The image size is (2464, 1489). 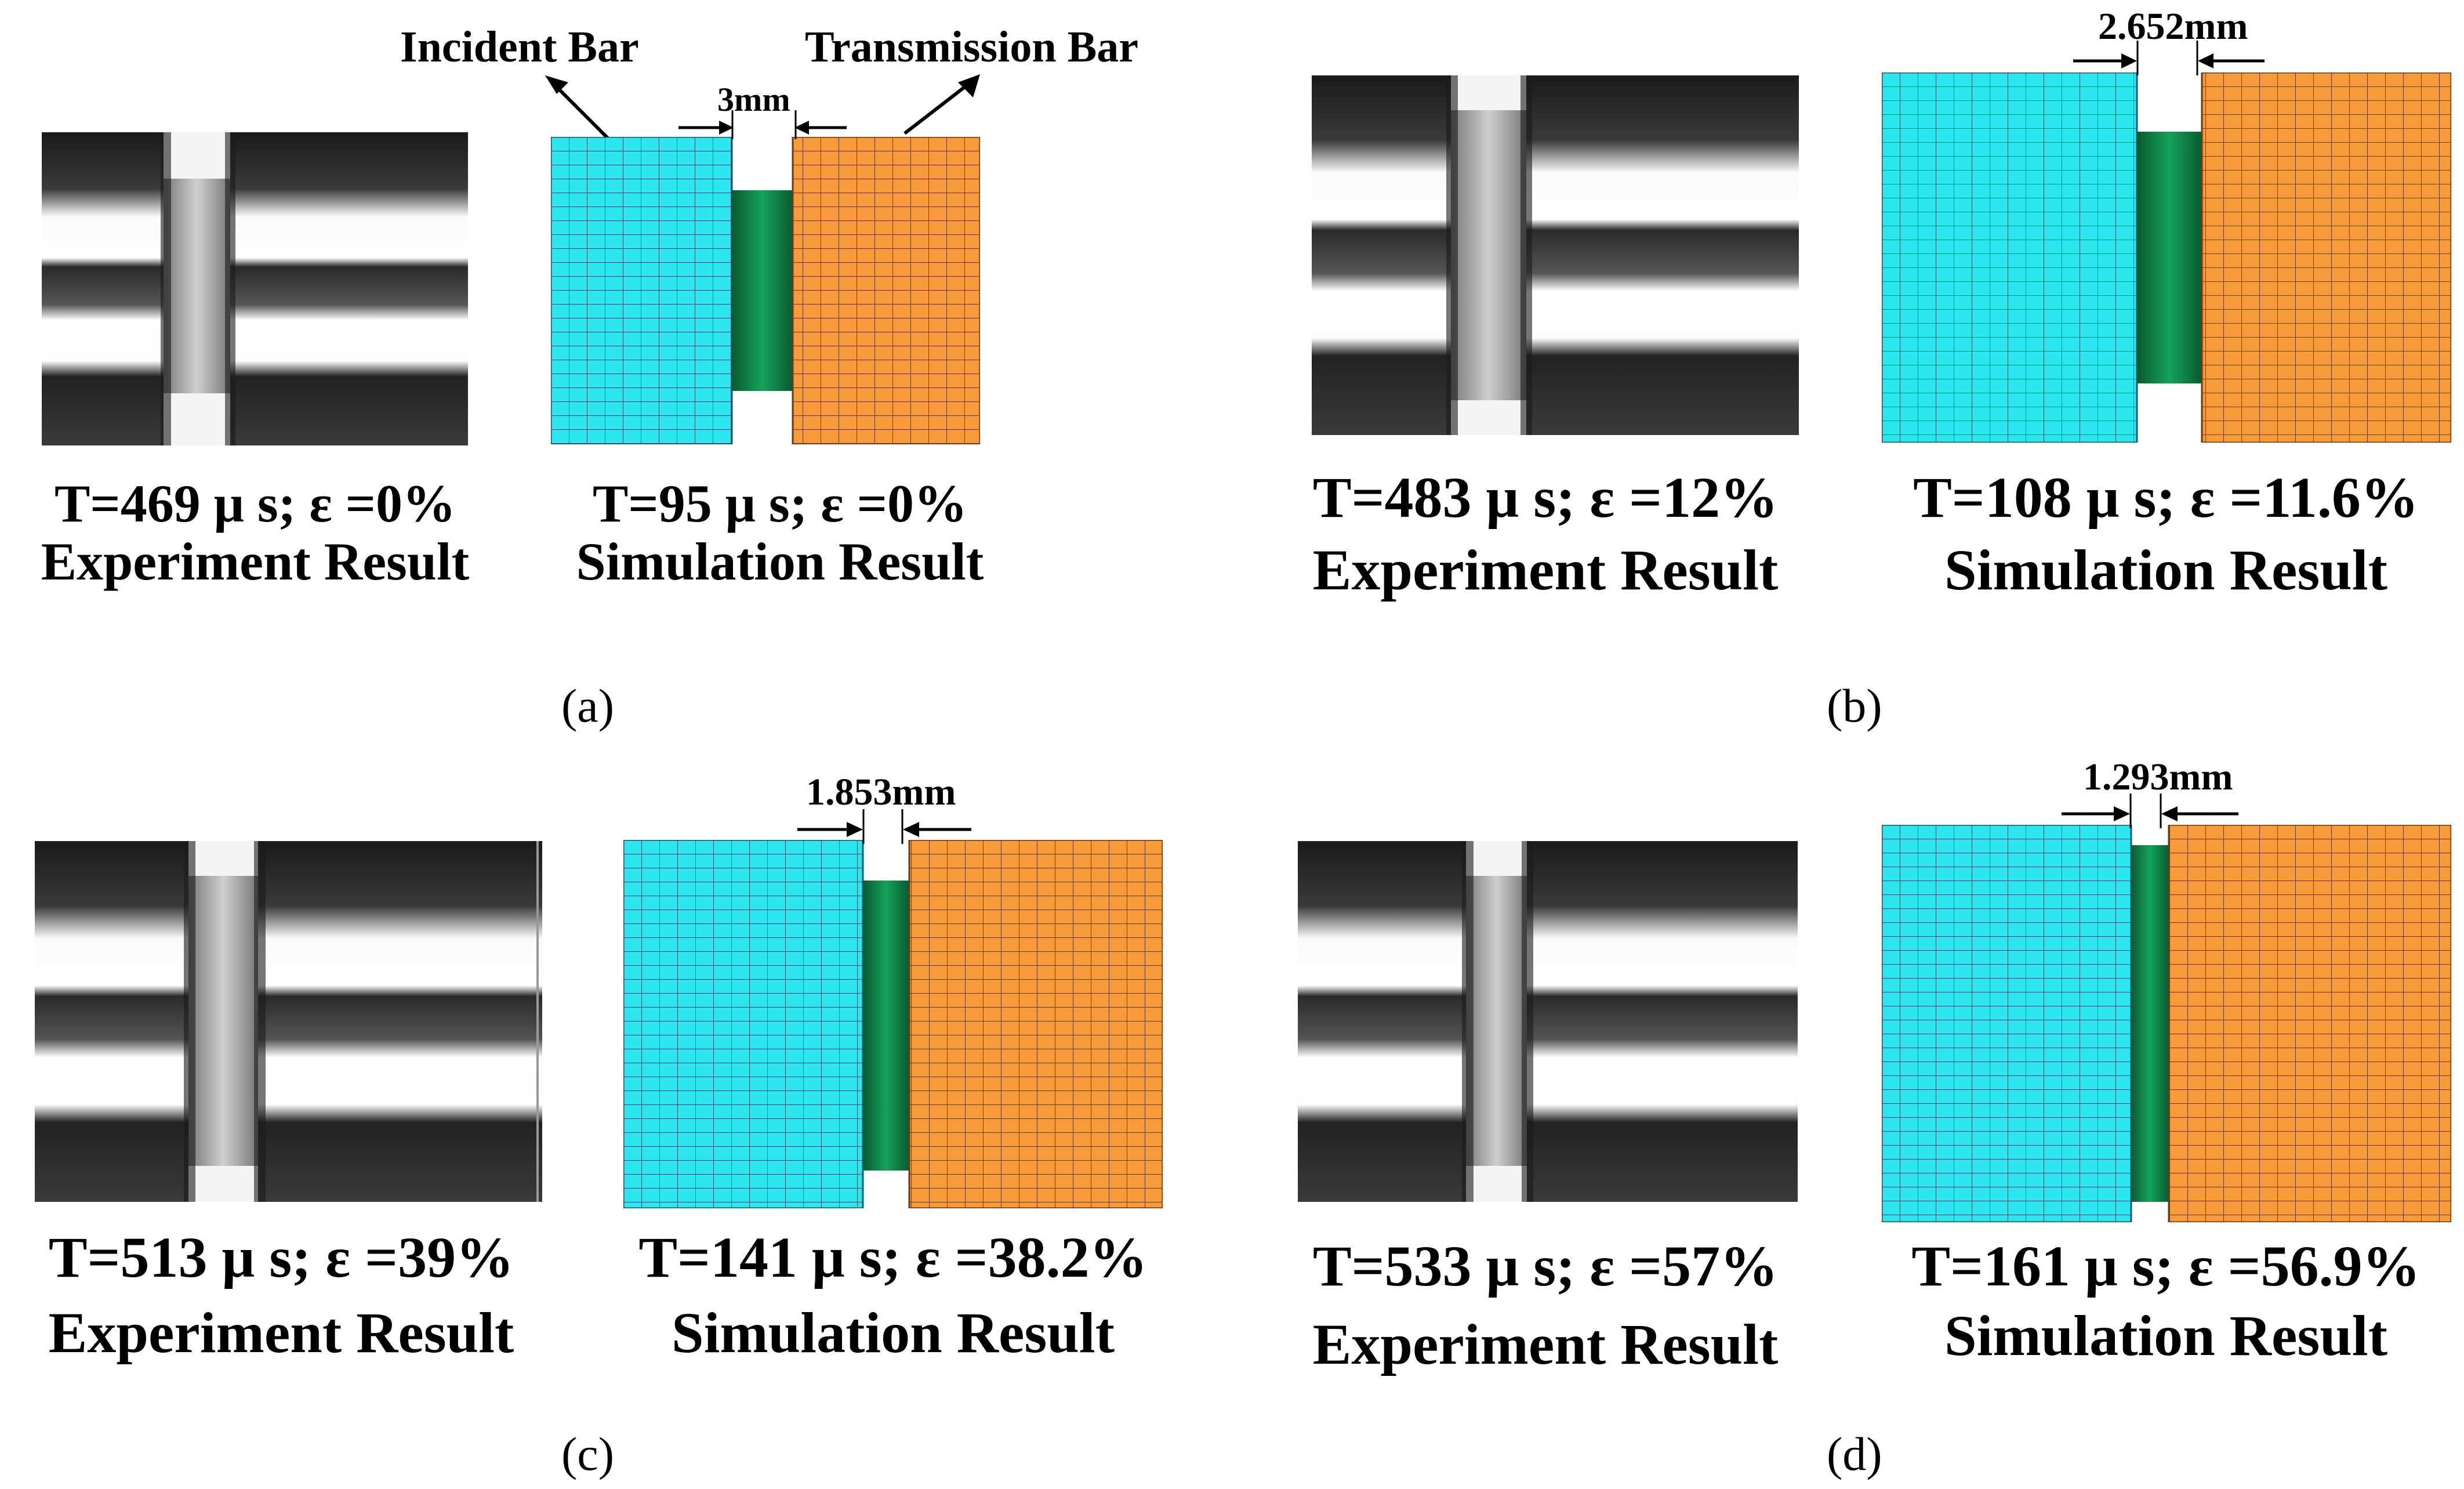 What do you see at coordinates (1545, 570) in the screenshot?
I see `experiment-caption-b-line2: Experiment Result` at bounding box center [1545, 570].